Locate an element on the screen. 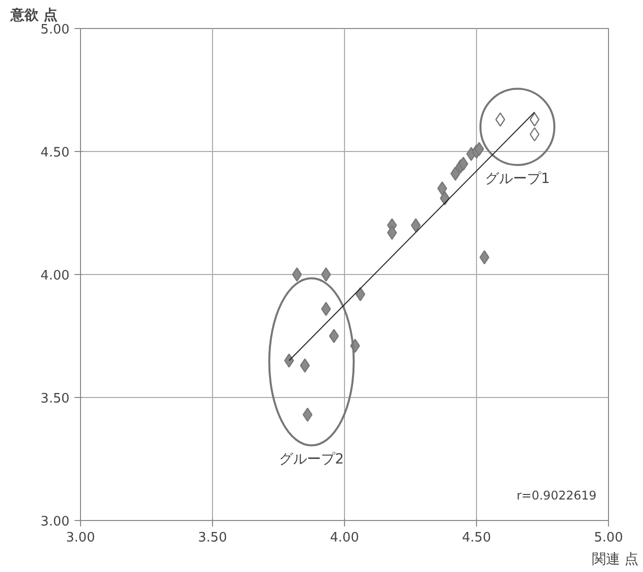 The width and height of the screenshot is (643, 572). y-tick-label: 4.50 is located at coordinates (55, 153).